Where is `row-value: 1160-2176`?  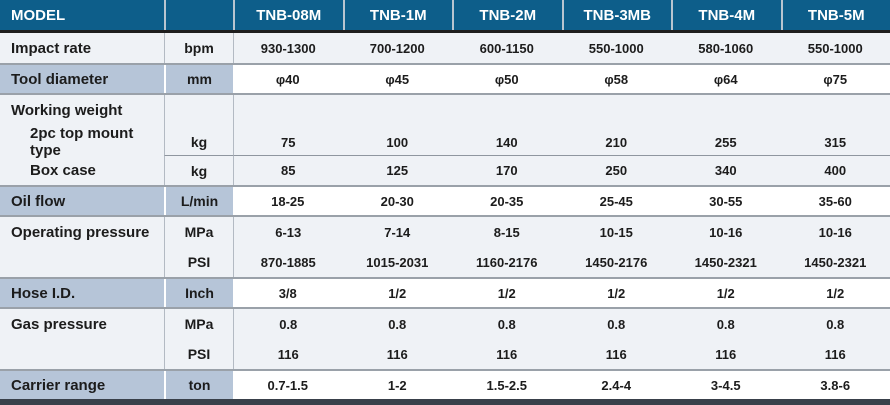
row-value: 1160-2176 is located at coordinates (507, 262).